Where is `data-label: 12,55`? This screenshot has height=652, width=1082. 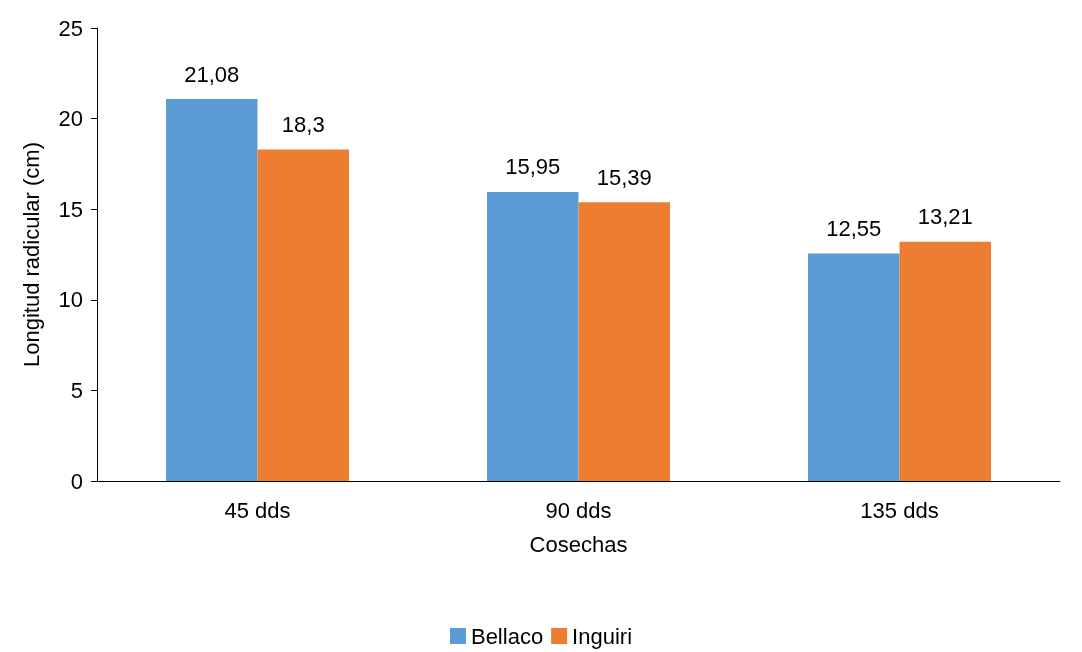 data-label: 12,55 is located at coordinates (854, 229).